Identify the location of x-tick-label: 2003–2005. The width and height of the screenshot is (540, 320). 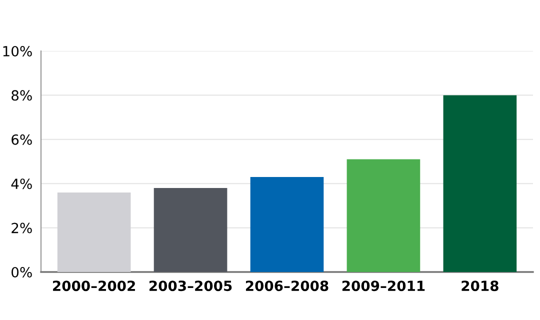
(191, 286).